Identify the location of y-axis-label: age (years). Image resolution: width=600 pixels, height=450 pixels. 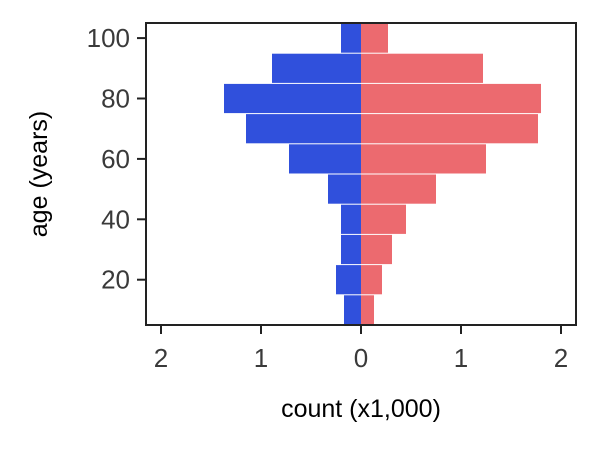
(39, 174).